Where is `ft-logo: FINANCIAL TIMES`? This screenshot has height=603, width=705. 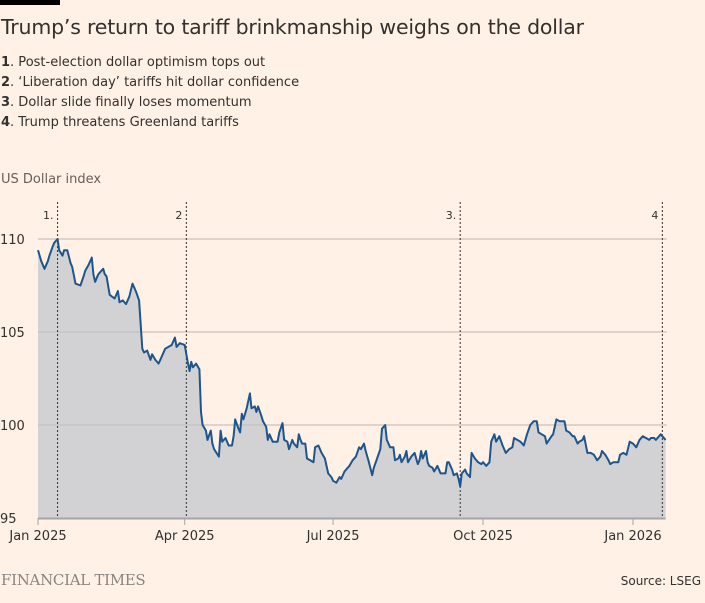 ft-logo: FINANCIAL TIMES is located at coordinates (73, 580).